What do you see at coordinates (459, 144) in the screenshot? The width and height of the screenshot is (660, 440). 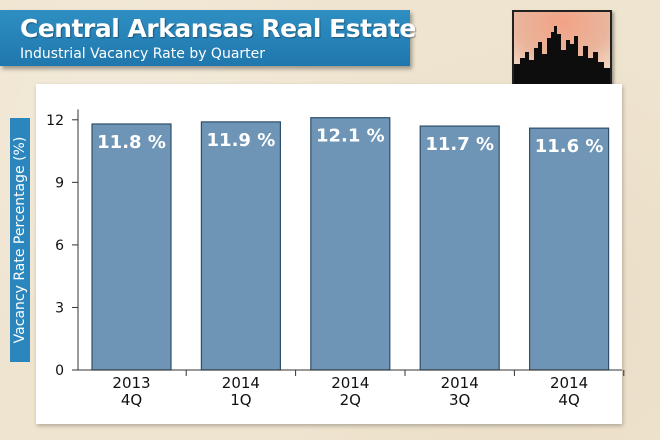 I see `data-label: 11.7 %` at bounding box center [459, 144].